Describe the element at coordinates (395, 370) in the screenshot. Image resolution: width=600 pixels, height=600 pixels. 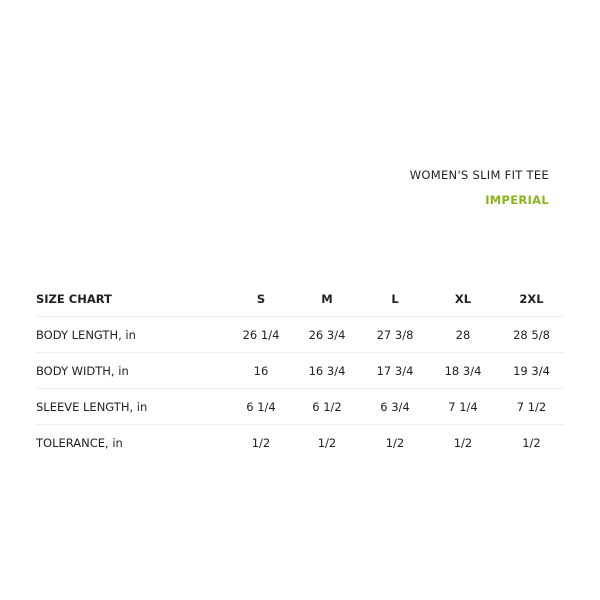
I see `cell-value: 17 3/4` at that location.